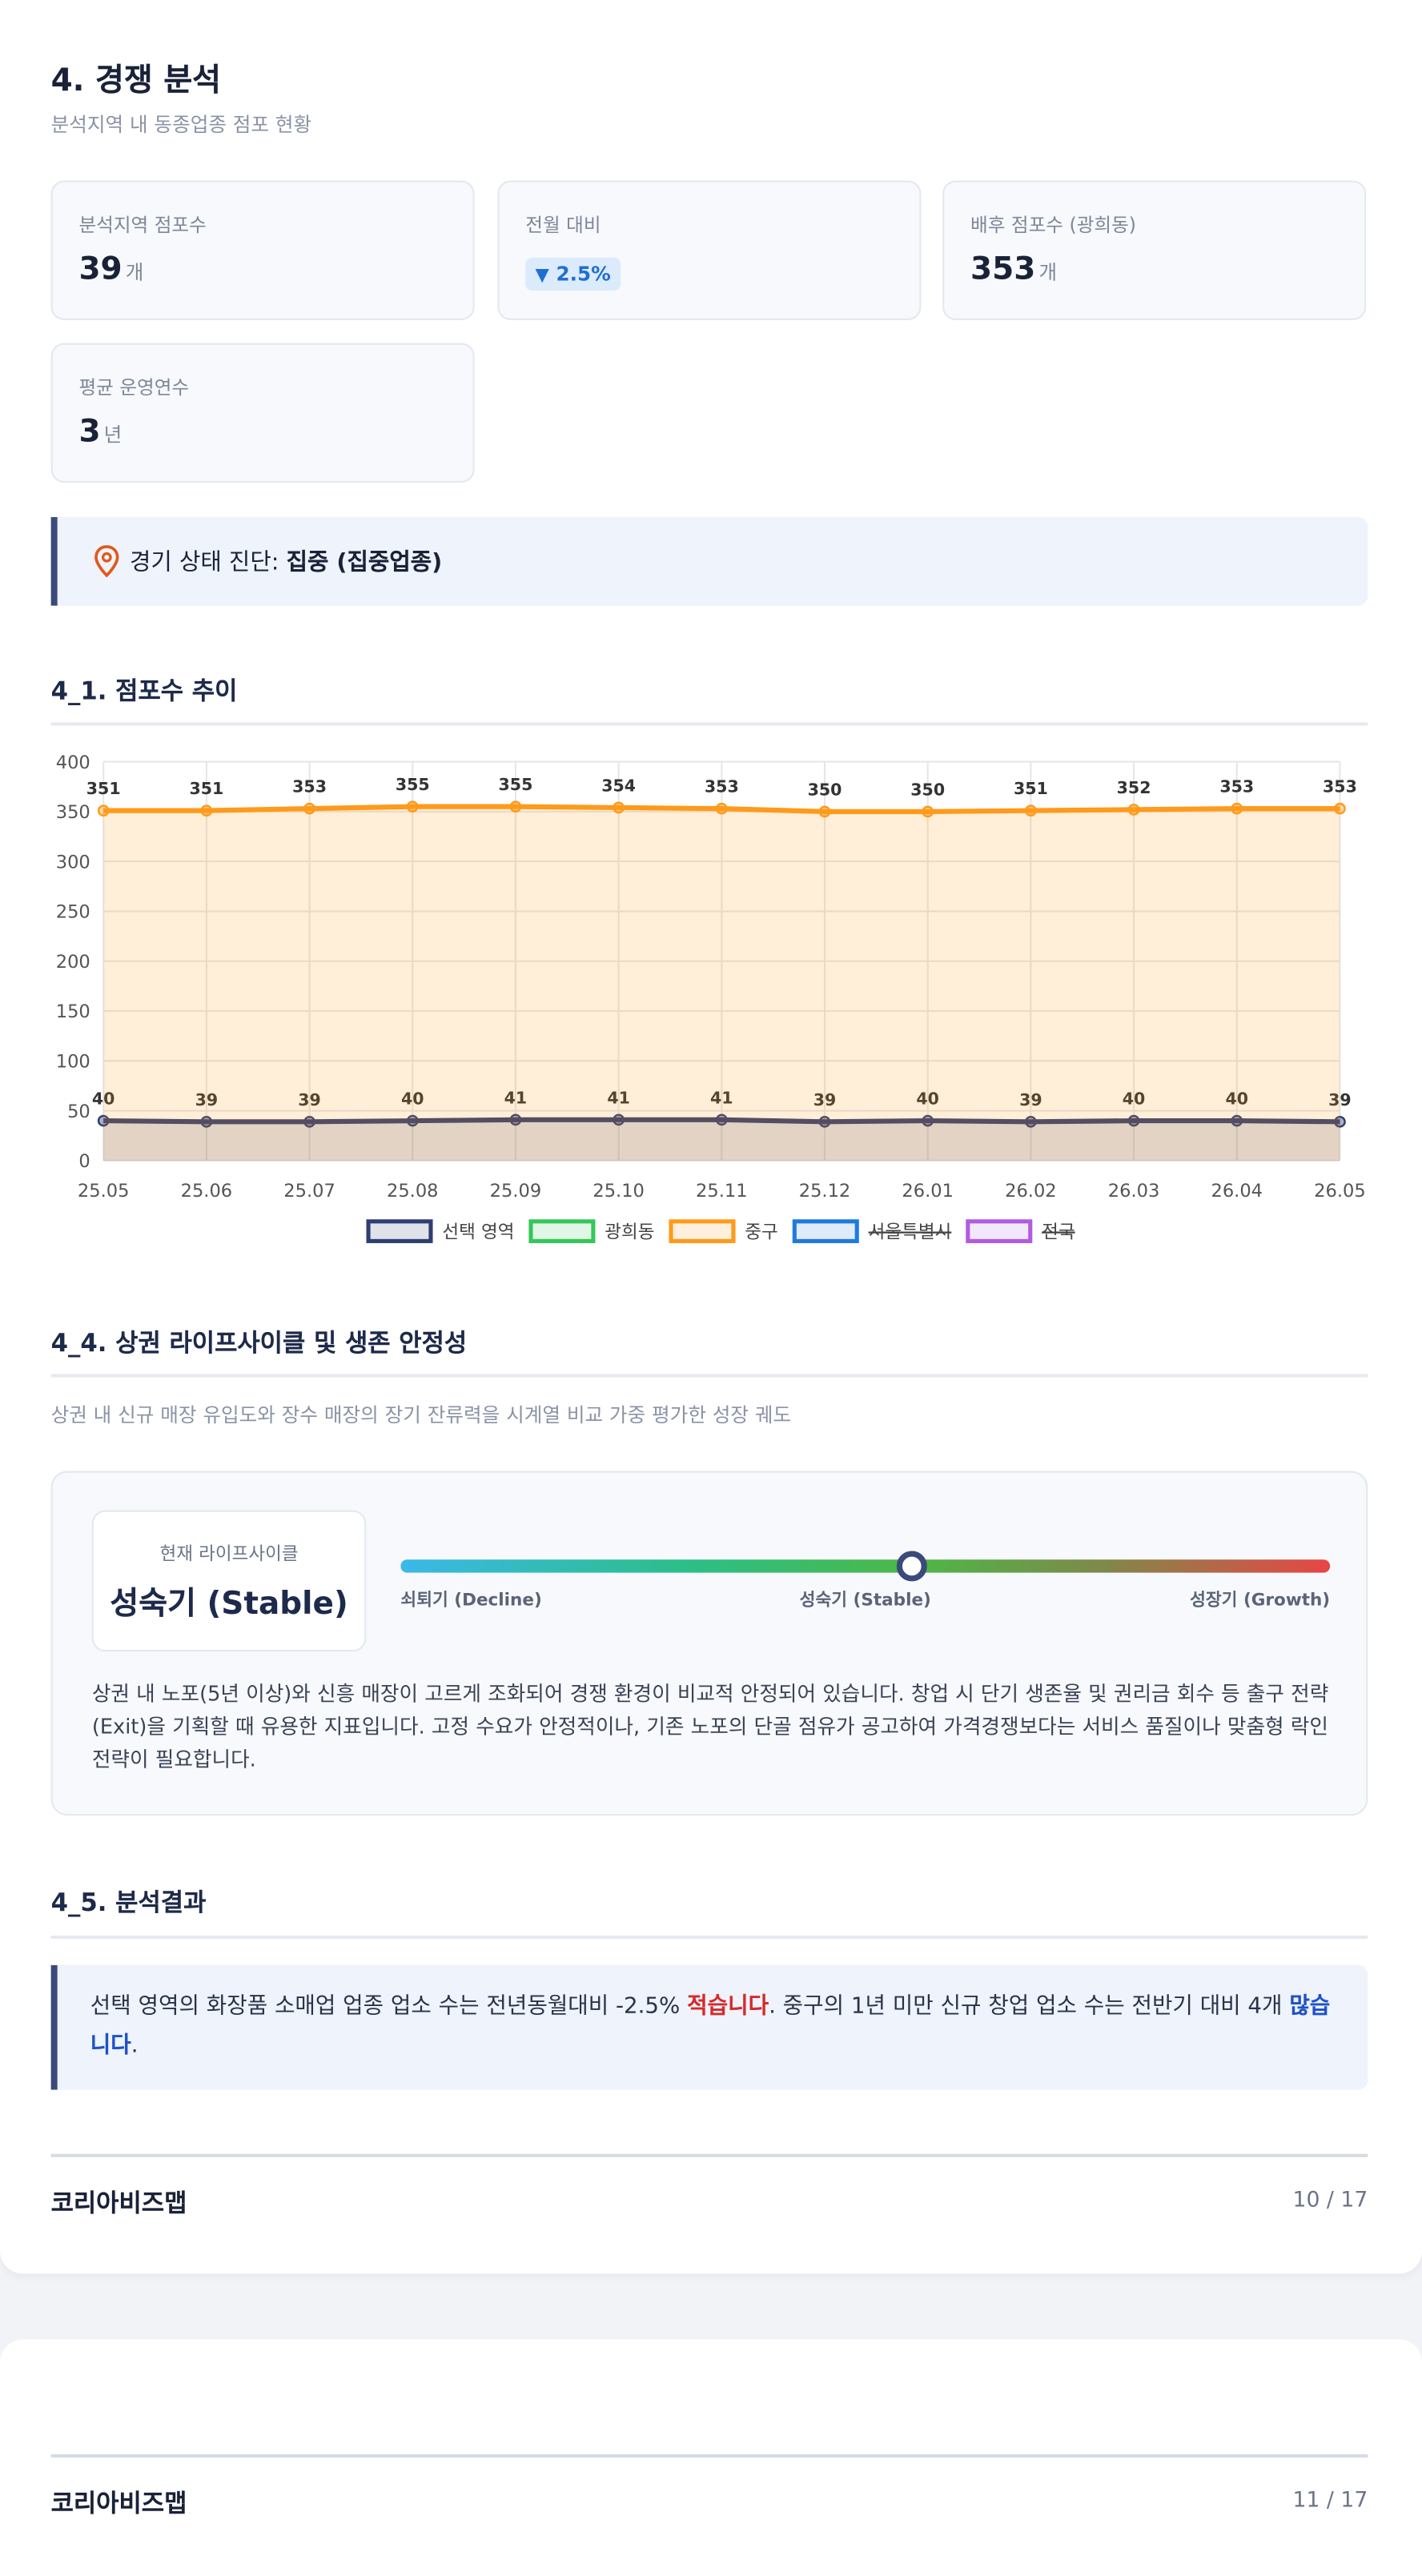 This screenshot has width=1422, height=2576. Describe the element at coordinates (865, 1566) in the screenshot. I see `scale-bar` at that location.